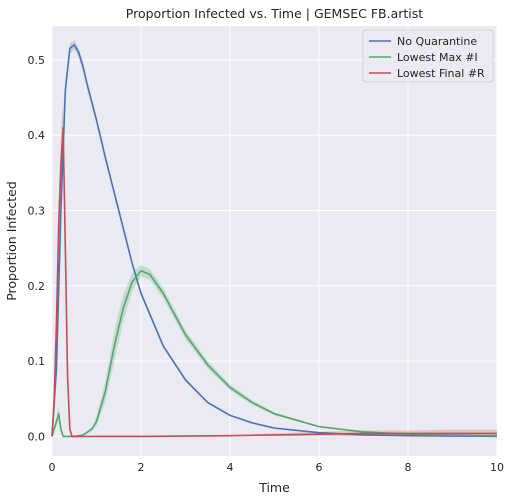  Describe the element at coordinates (37, 211) in the screenshot. I see `y-tick-label: 0.3` at that location.